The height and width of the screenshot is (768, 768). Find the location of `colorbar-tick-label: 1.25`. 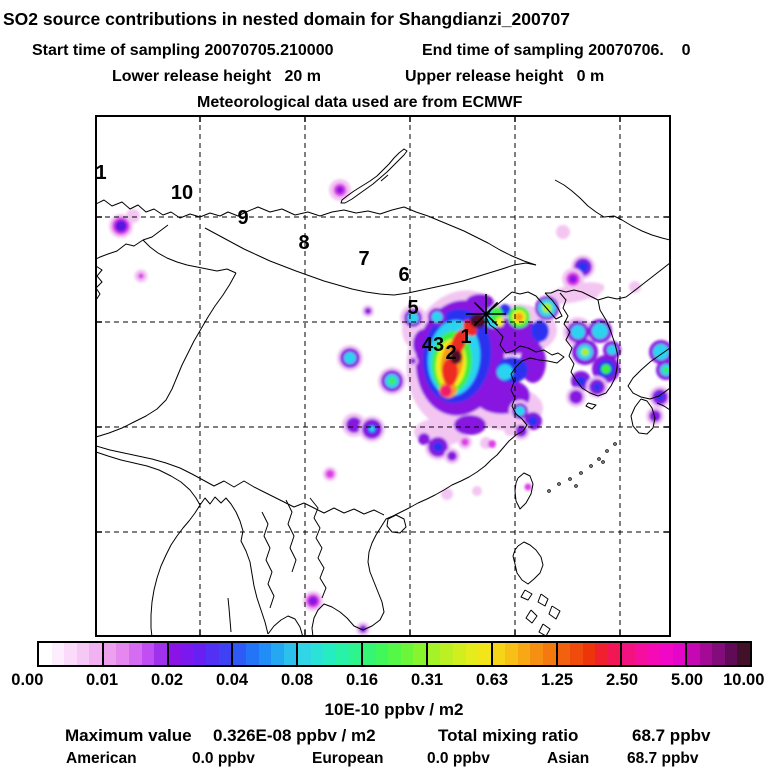

colorbar-tick-label: 1.25 is located at coordinates (557, 680).